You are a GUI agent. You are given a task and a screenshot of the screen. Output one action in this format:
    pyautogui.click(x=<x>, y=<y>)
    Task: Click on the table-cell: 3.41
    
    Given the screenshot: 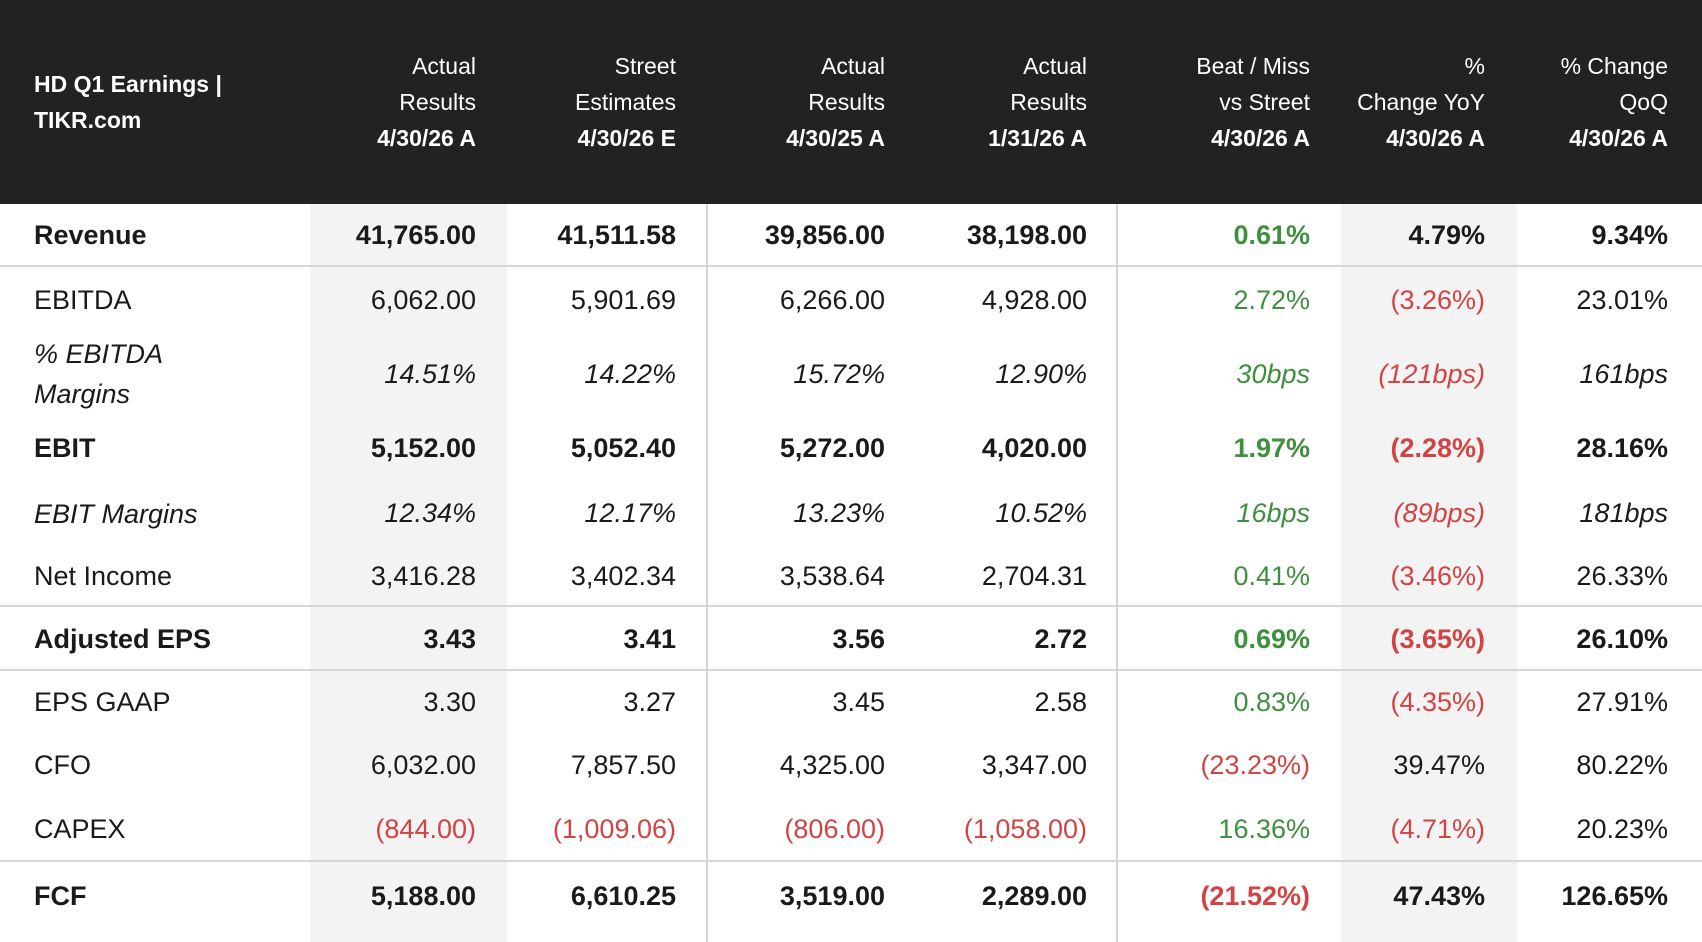 What is the action you would take?
    pyautogui.click(x=649, y=638)
    